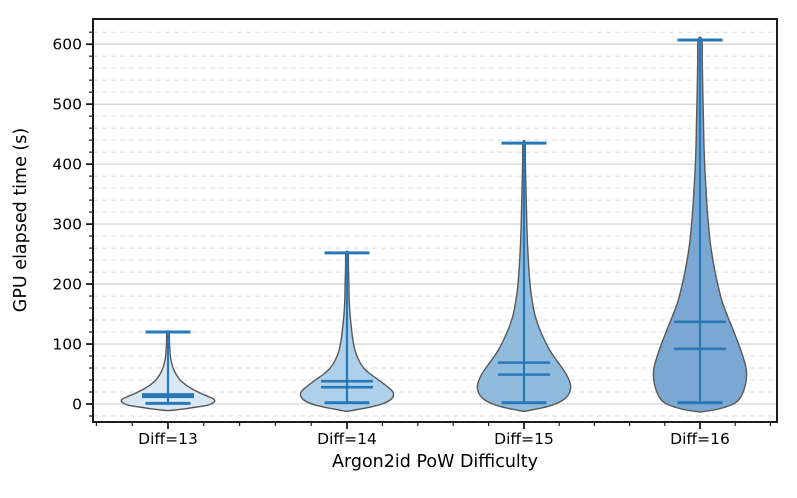  Describe the element at coordinates (77, 405) in the screenshot. I see `y-tick-label: 0` at that location.